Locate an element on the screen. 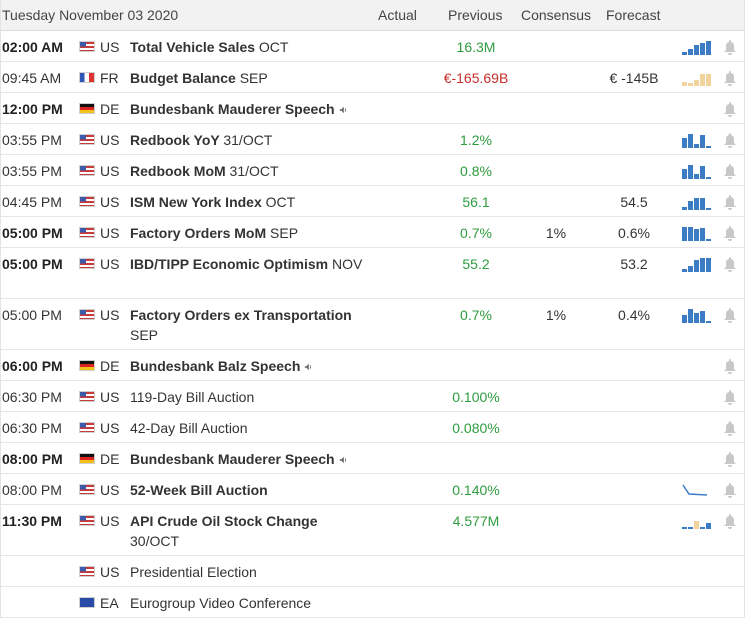  event-time: 02:00 AM is located at coordinates (32, 47).